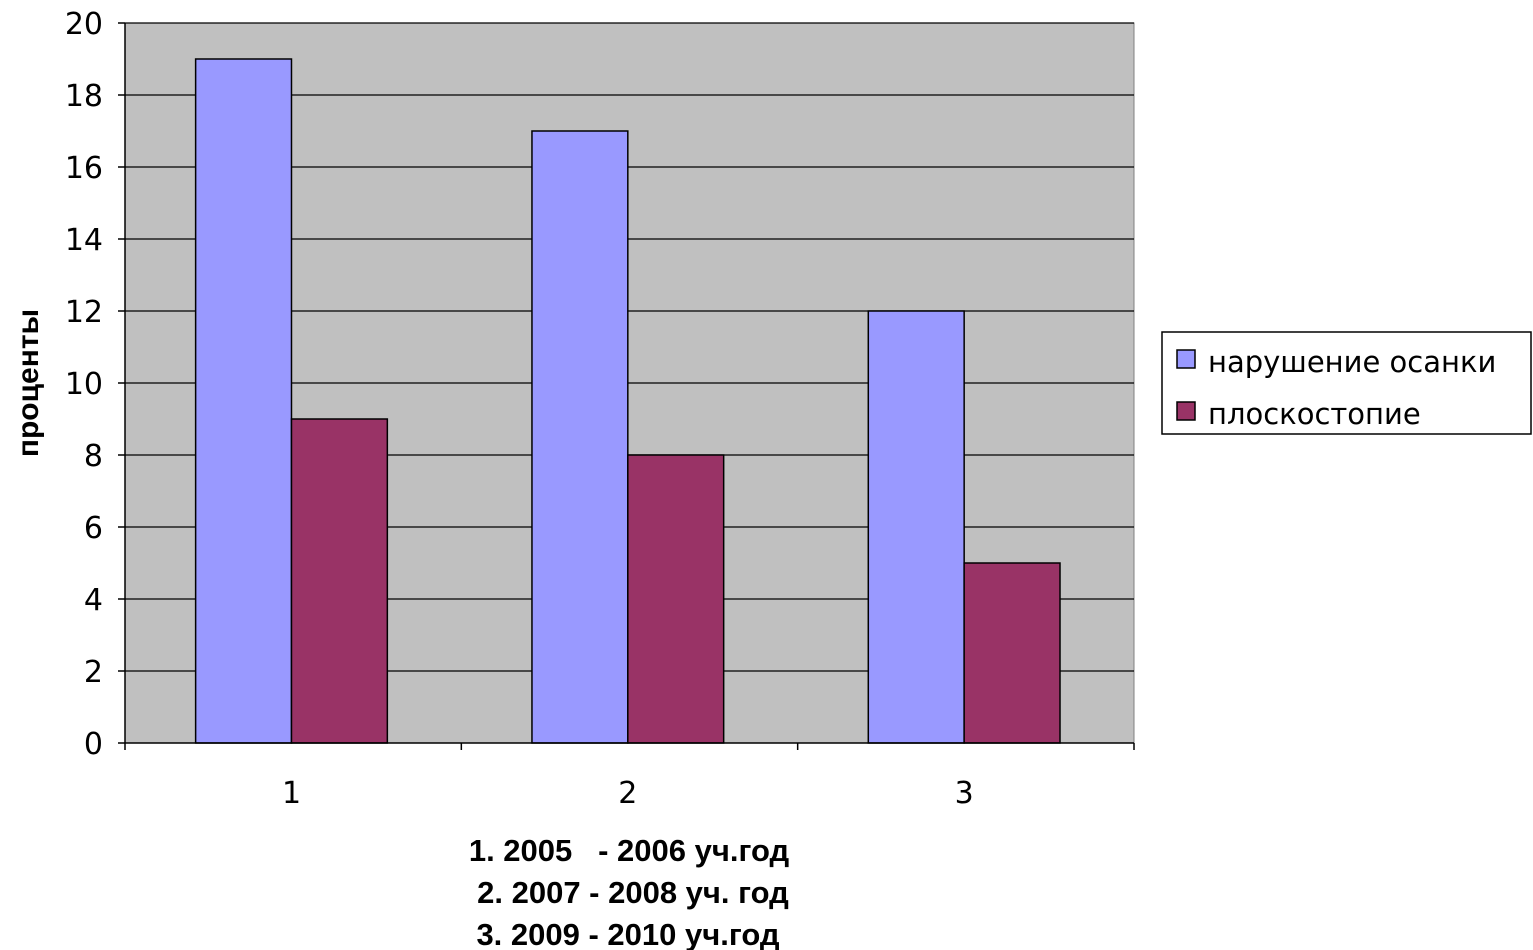 This screenshot has width=1533, height=950. What do you see at coordinates (93, 672) in the screenshot?
I see `y-tick-label: 2` at bounding box center [93, 672].